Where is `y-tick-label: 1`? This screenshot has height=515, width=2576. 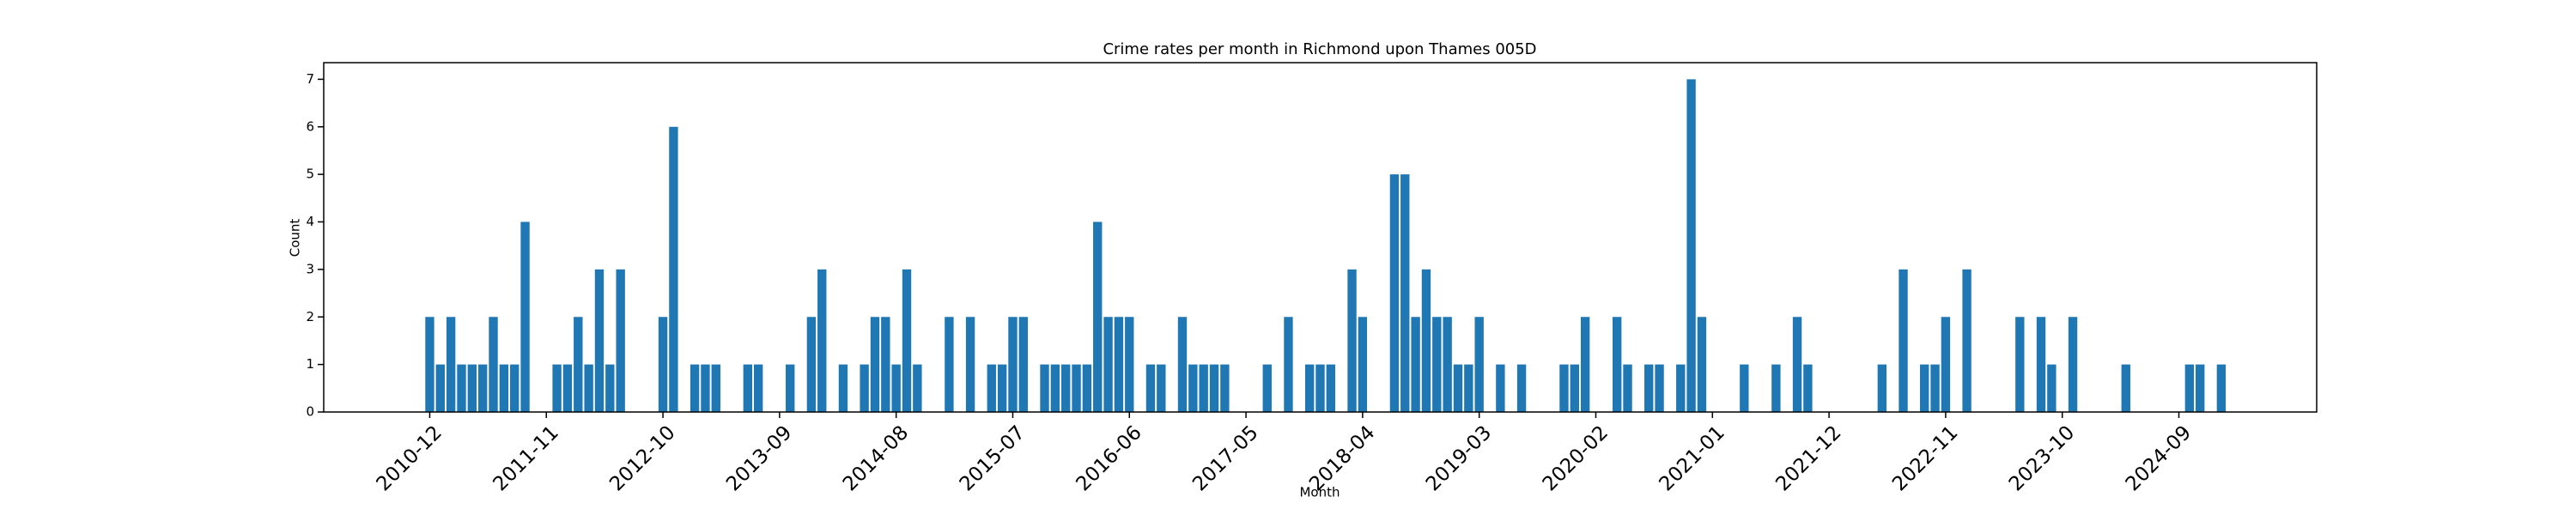 y-tick-label: 1 is located at coordinates (310, 364).